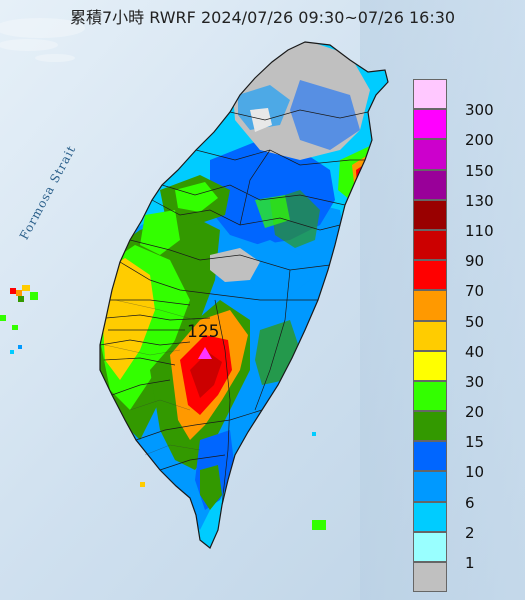  What do you see at coordinates (475, 291) in the screenshot?
I see `legend-label: 70` at bounding box center [475, 291].